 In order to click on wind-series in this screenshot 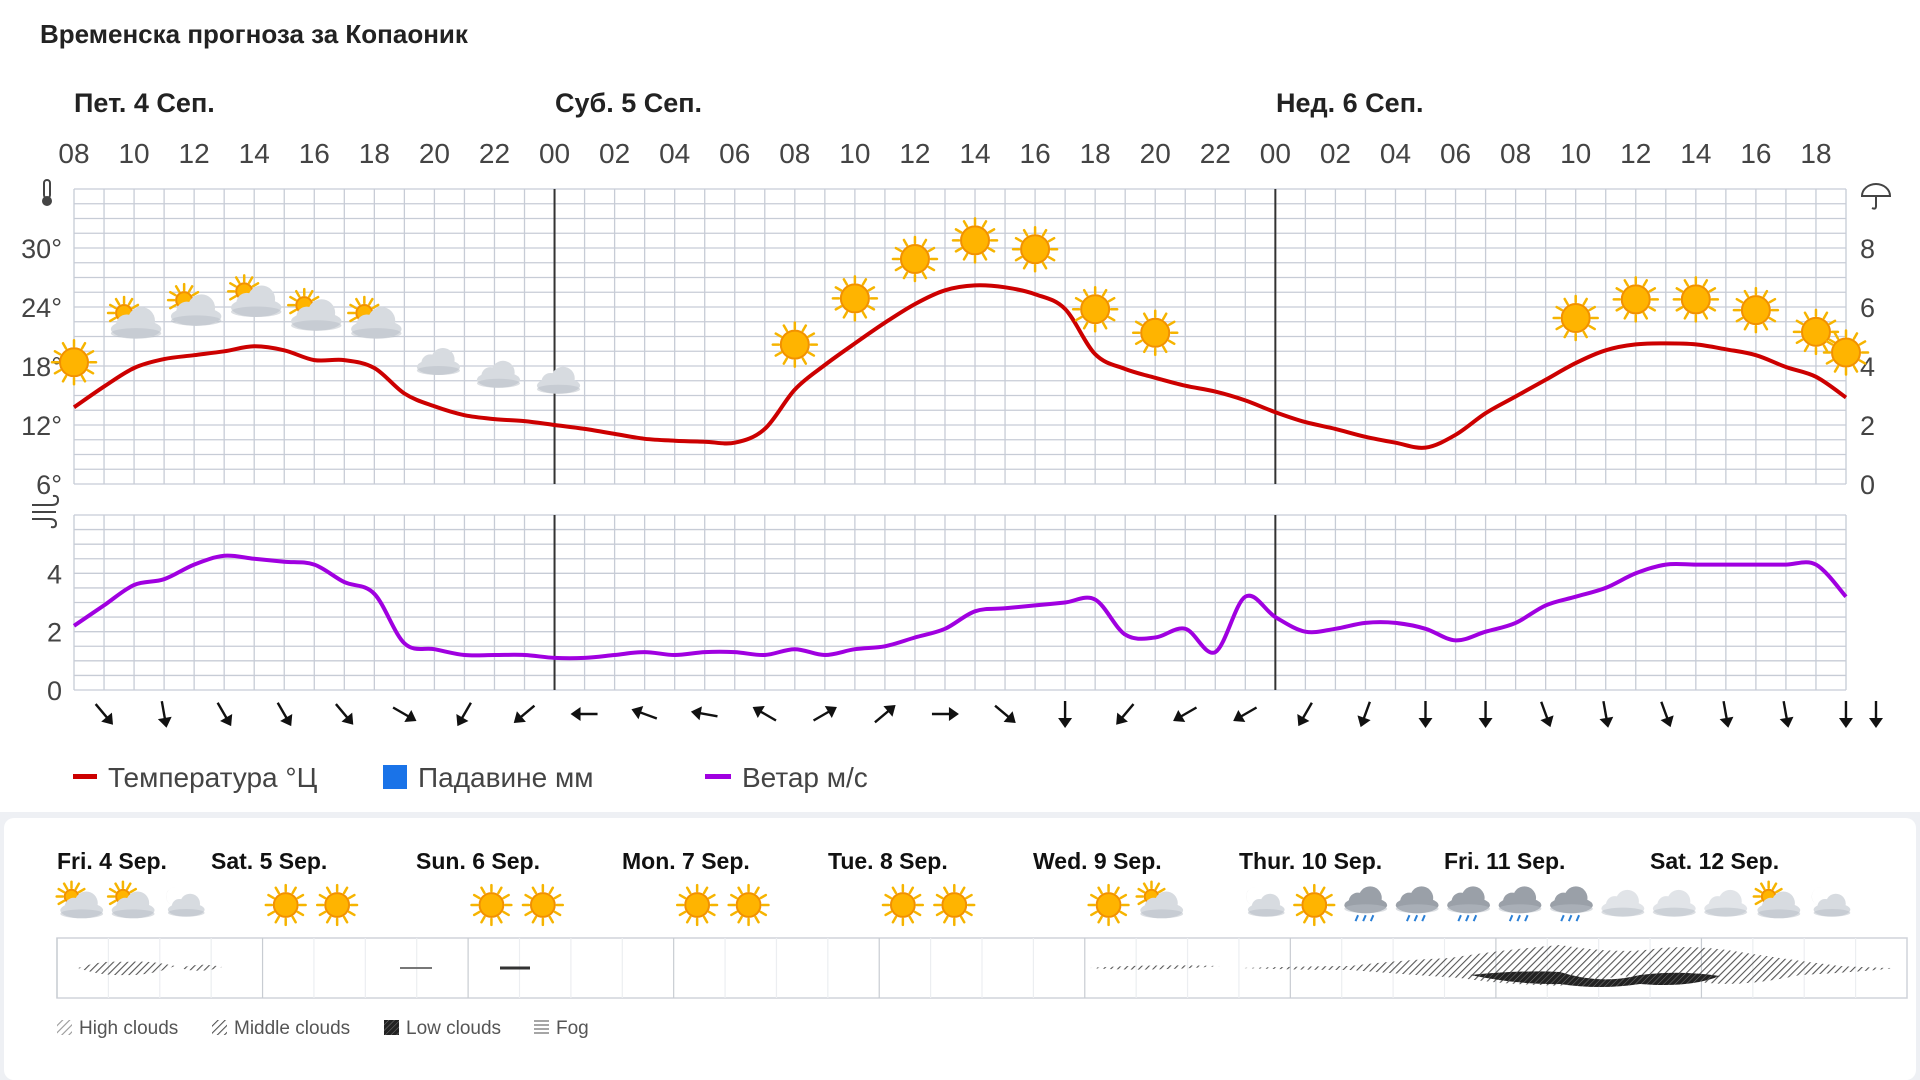, I will do `click(960, 607)`.